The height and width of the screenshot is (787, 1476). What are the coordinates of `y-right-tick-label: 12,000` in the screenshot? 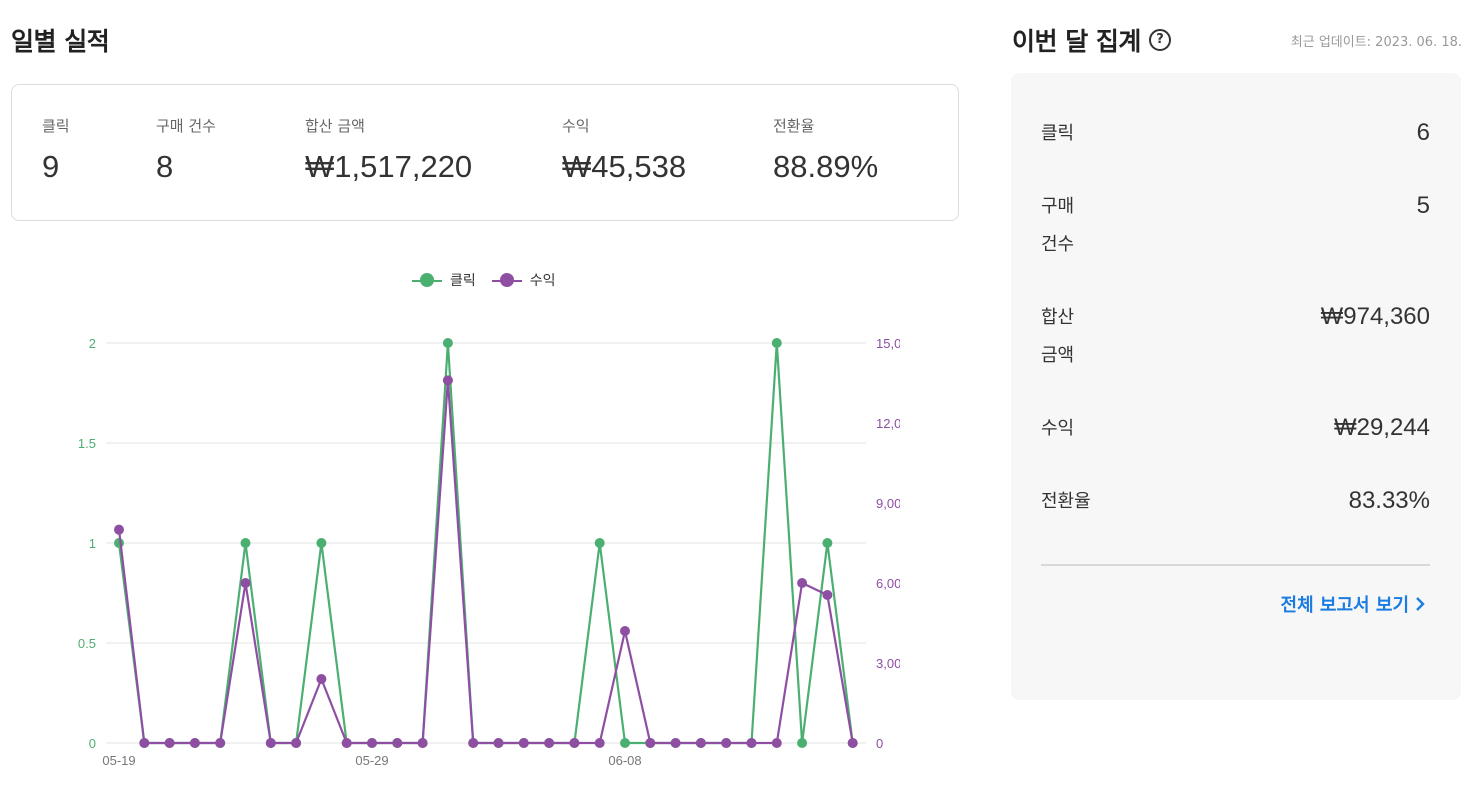 It's located at (888, 423).